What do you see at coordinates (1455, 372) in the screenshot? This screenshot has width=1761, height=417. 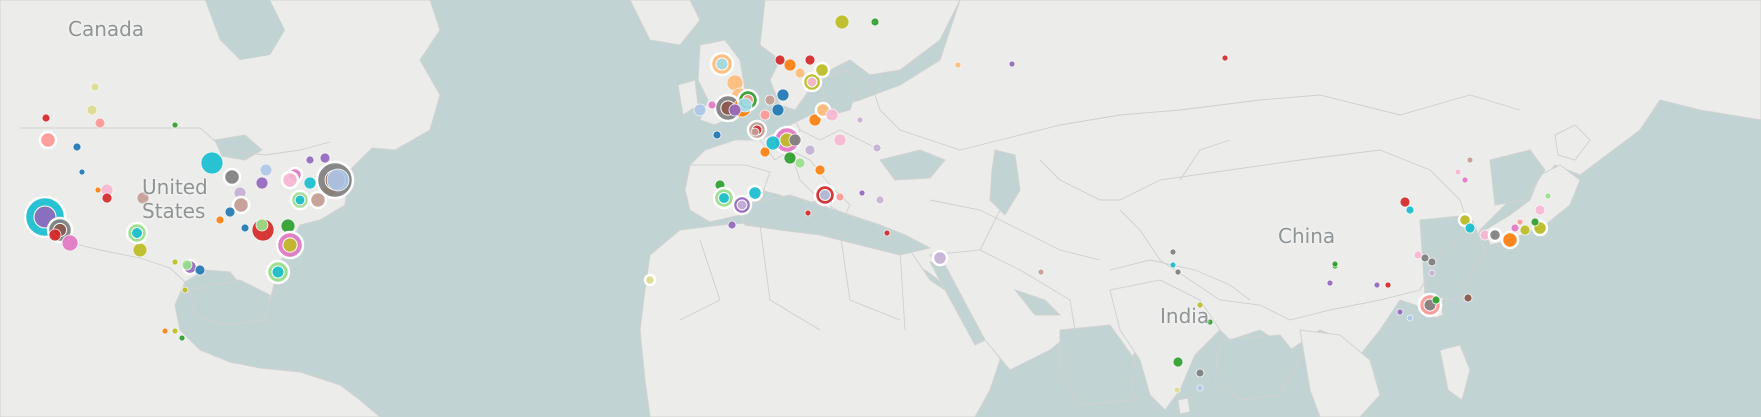 I see `philippines-landmass` at bounding box center [1455, 372].